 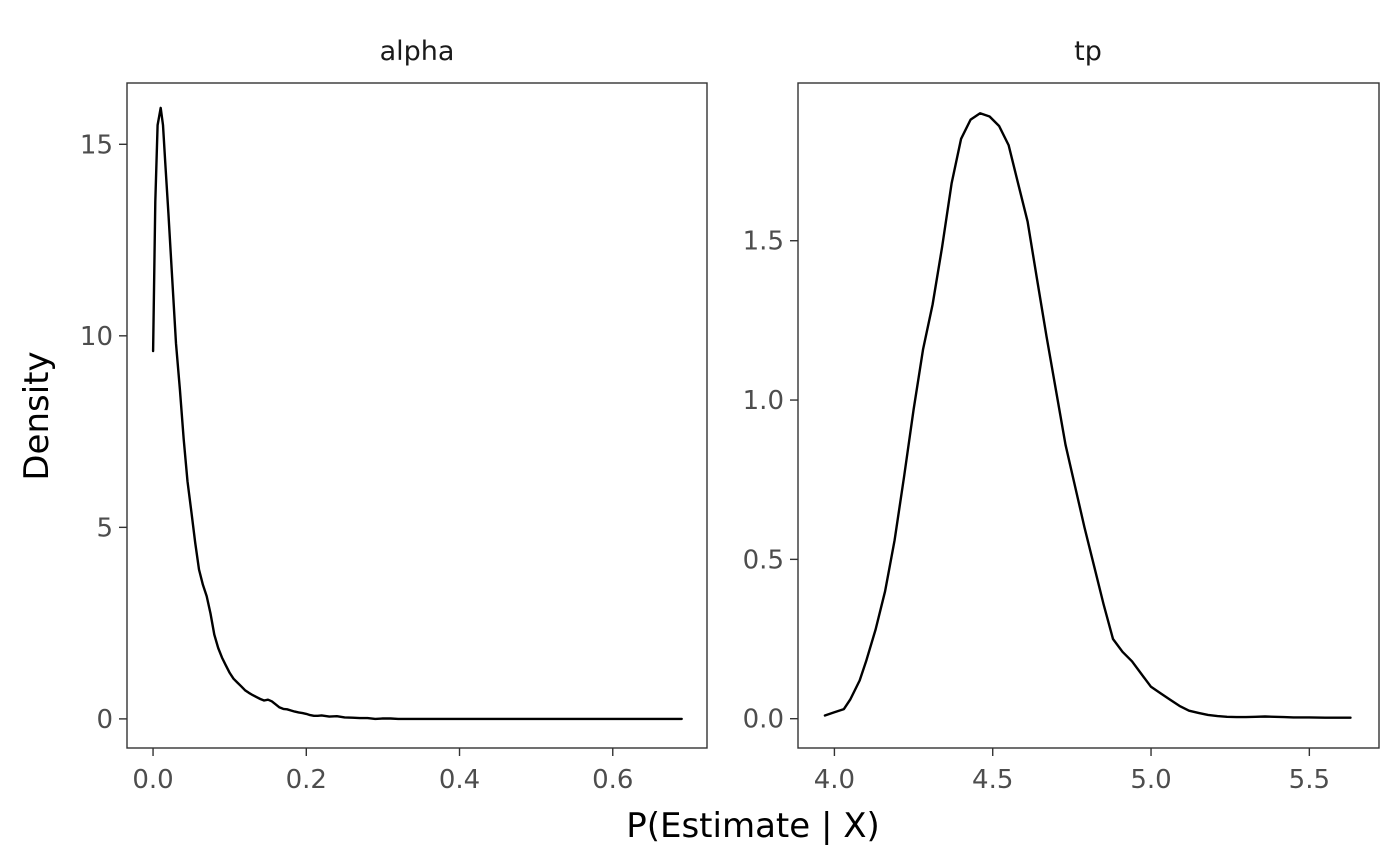 I want to click on y-tick-label-tp-3: 1.5, so click(x=763, y=242).